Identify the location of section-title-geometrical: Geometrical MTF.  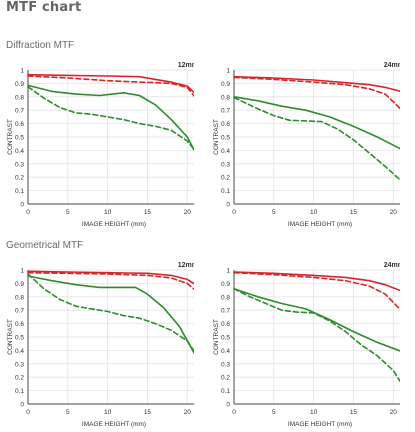
(45, 245).